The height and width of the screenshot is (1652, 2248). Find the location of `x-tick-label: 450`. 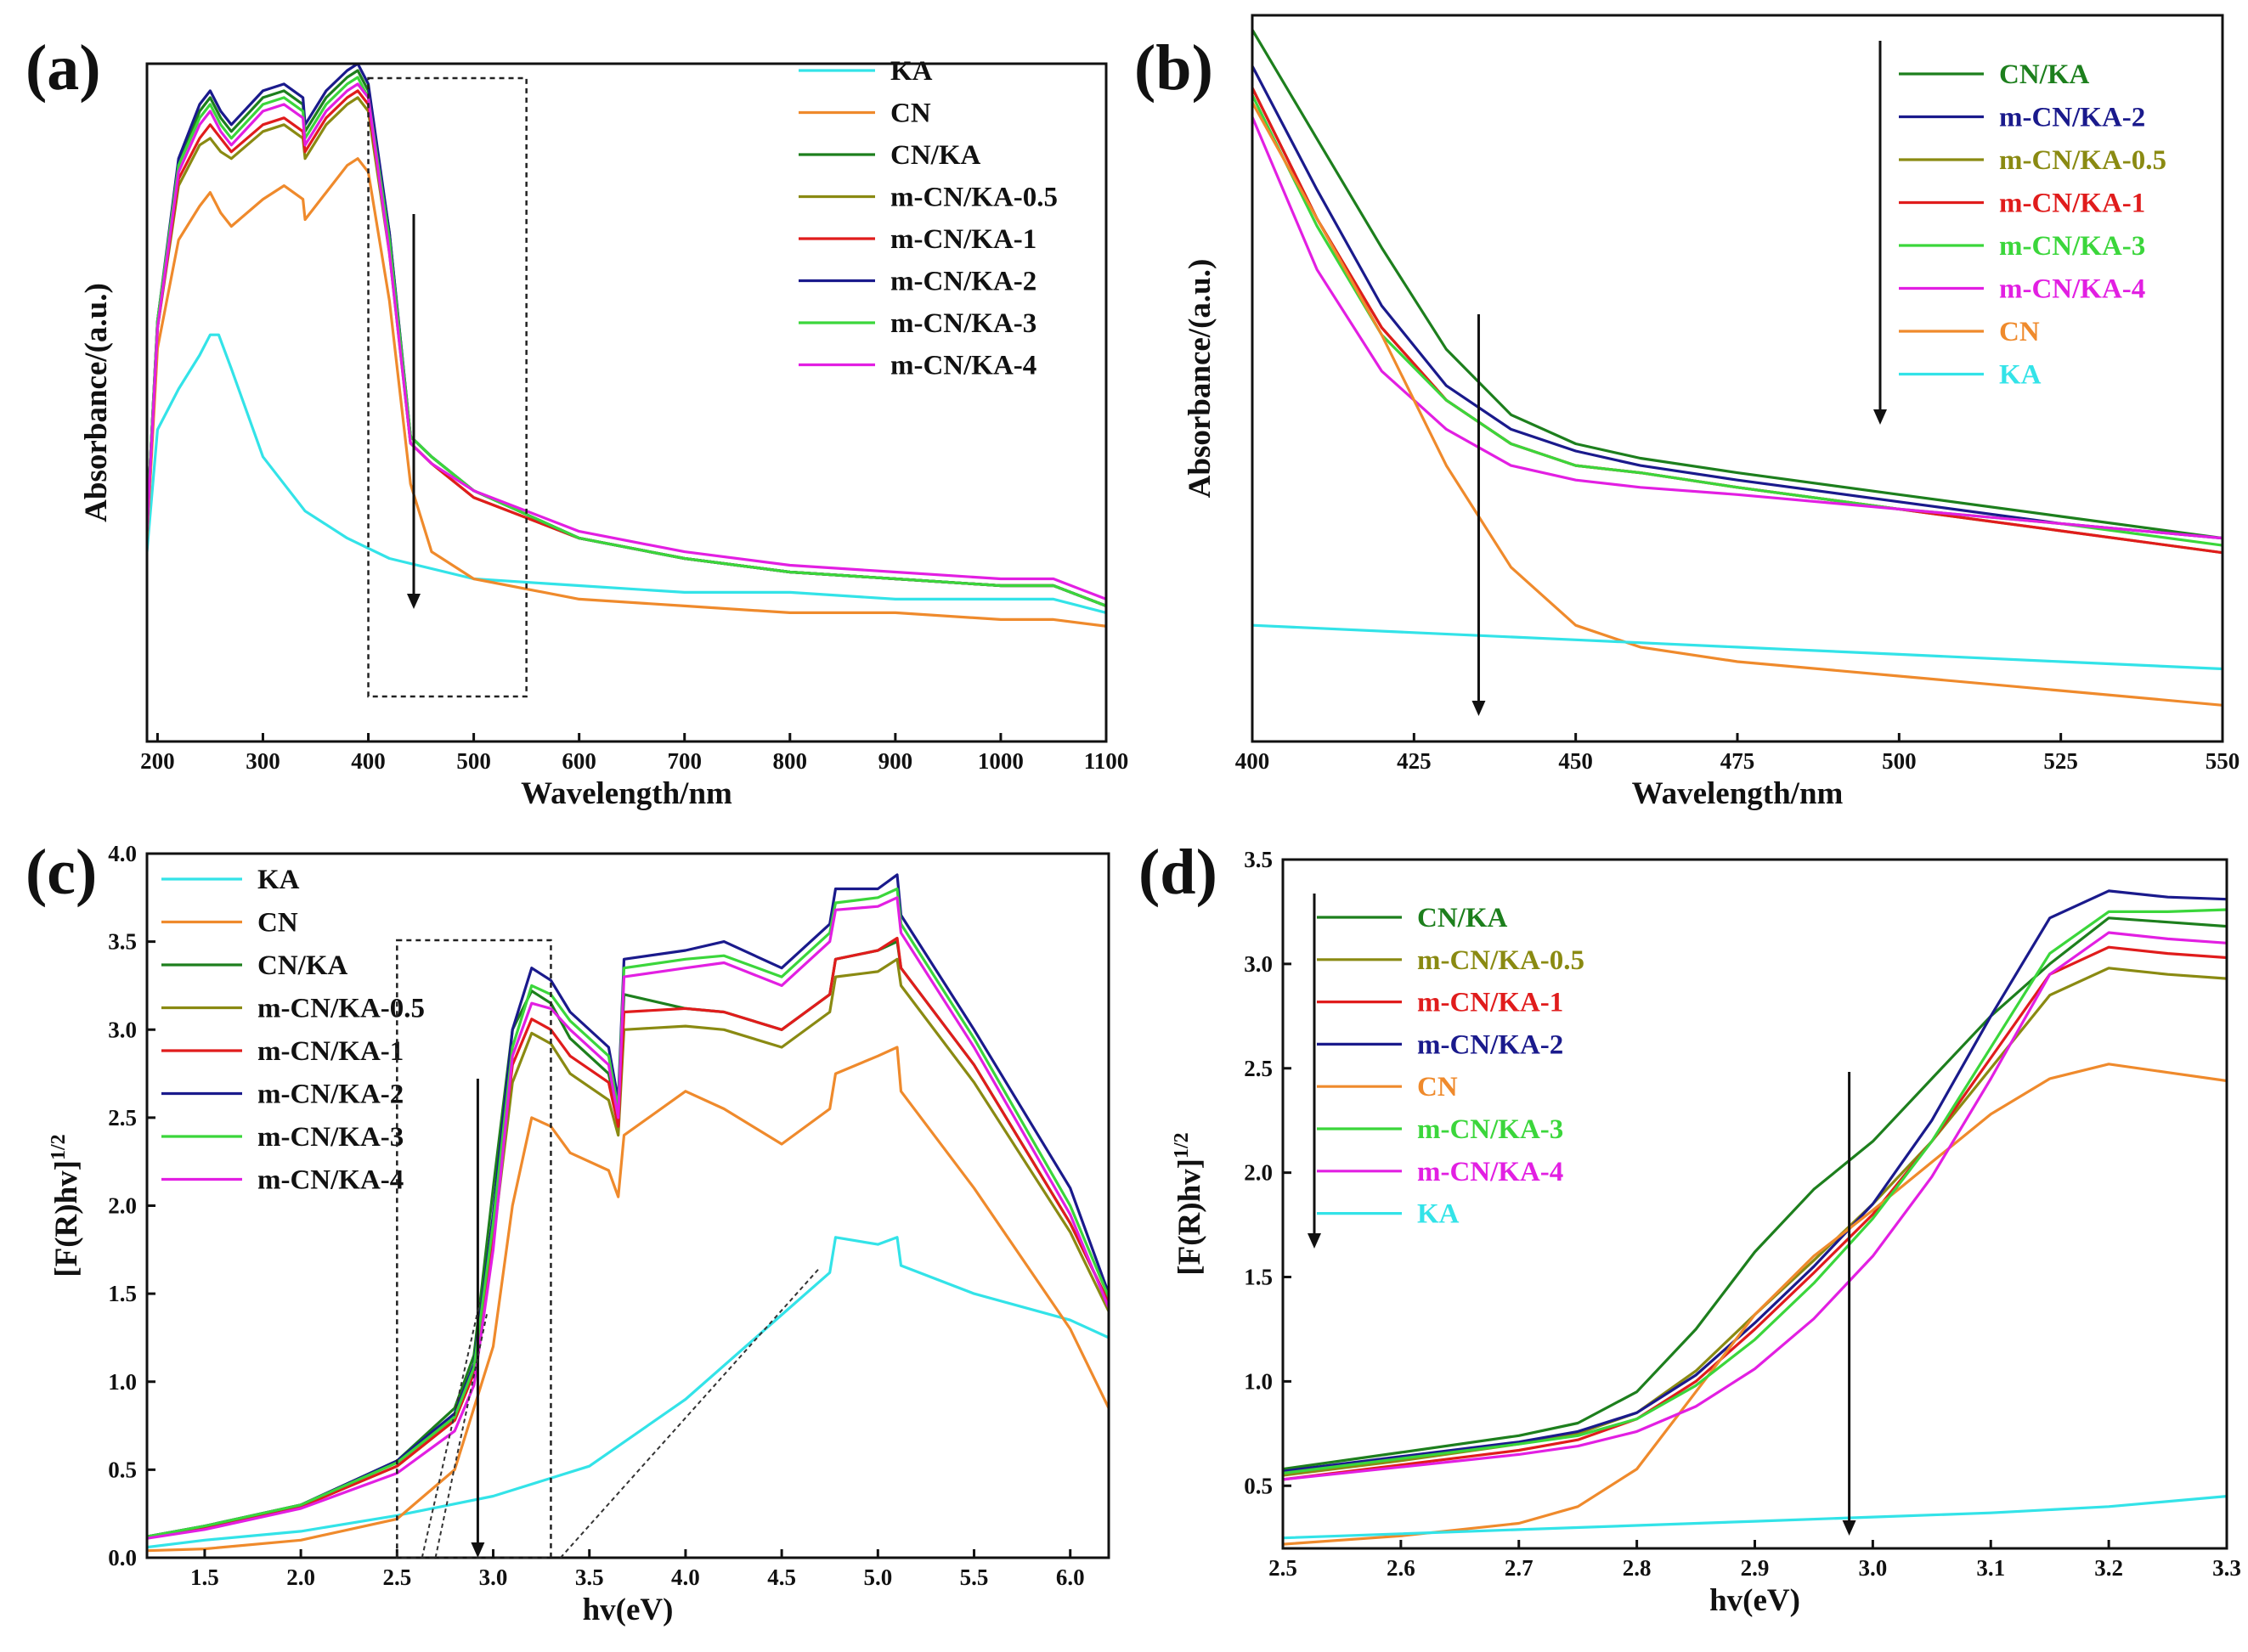

x-tick-label: 450 is located at coordinates (1575, 761).